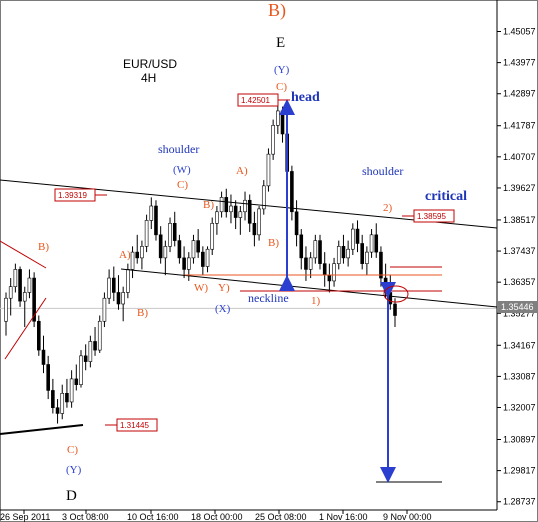 This screenshot has height=522, width=538. Describe the element at coordinates (268, 298) in the screenshot. I see `annotation-neckline: neckline` at that location.